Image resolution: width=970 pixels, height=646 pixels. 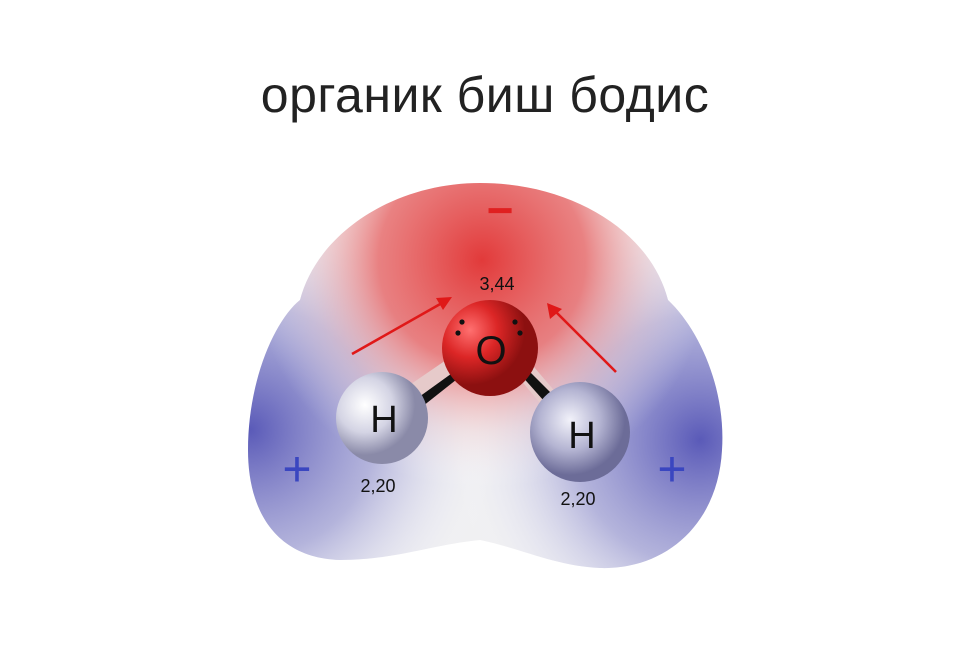 I want to click on page-title: органик биш бодис, so click(x=485, y=95).